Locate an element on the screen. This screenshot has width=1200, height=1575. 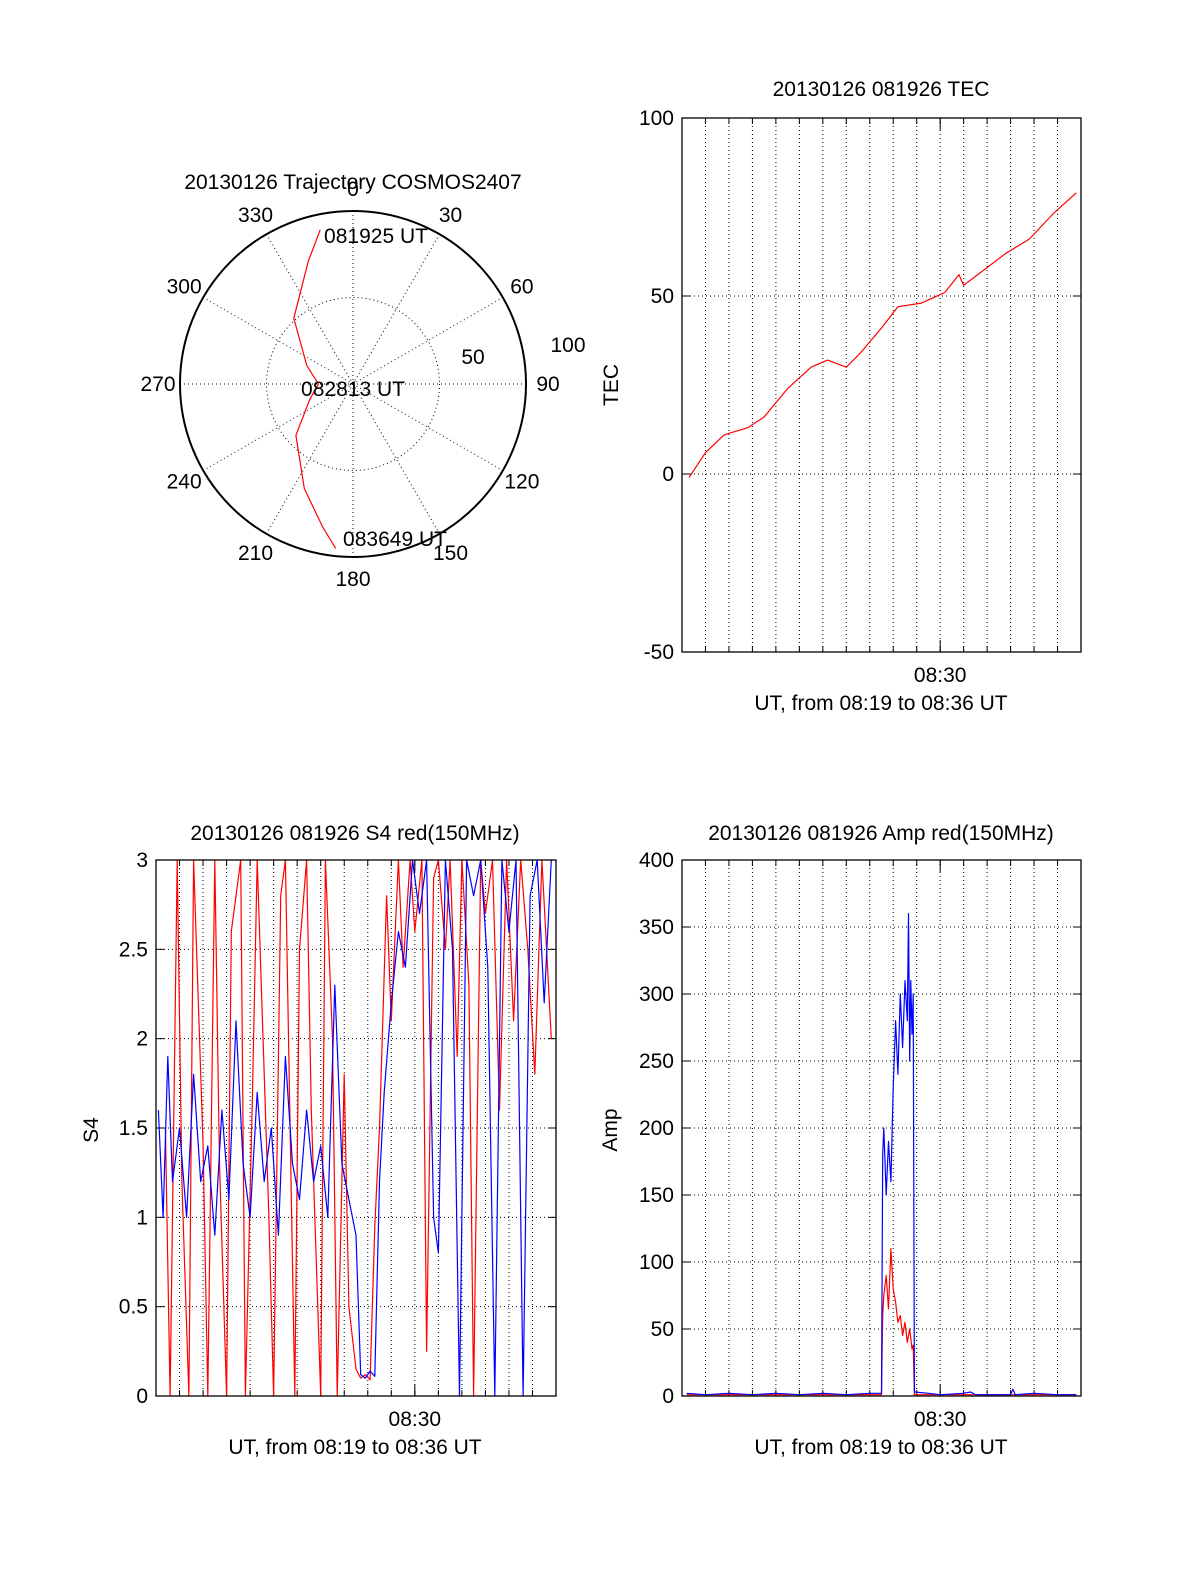
polar-angle-label: 120 is located at coordinates (521, 482).